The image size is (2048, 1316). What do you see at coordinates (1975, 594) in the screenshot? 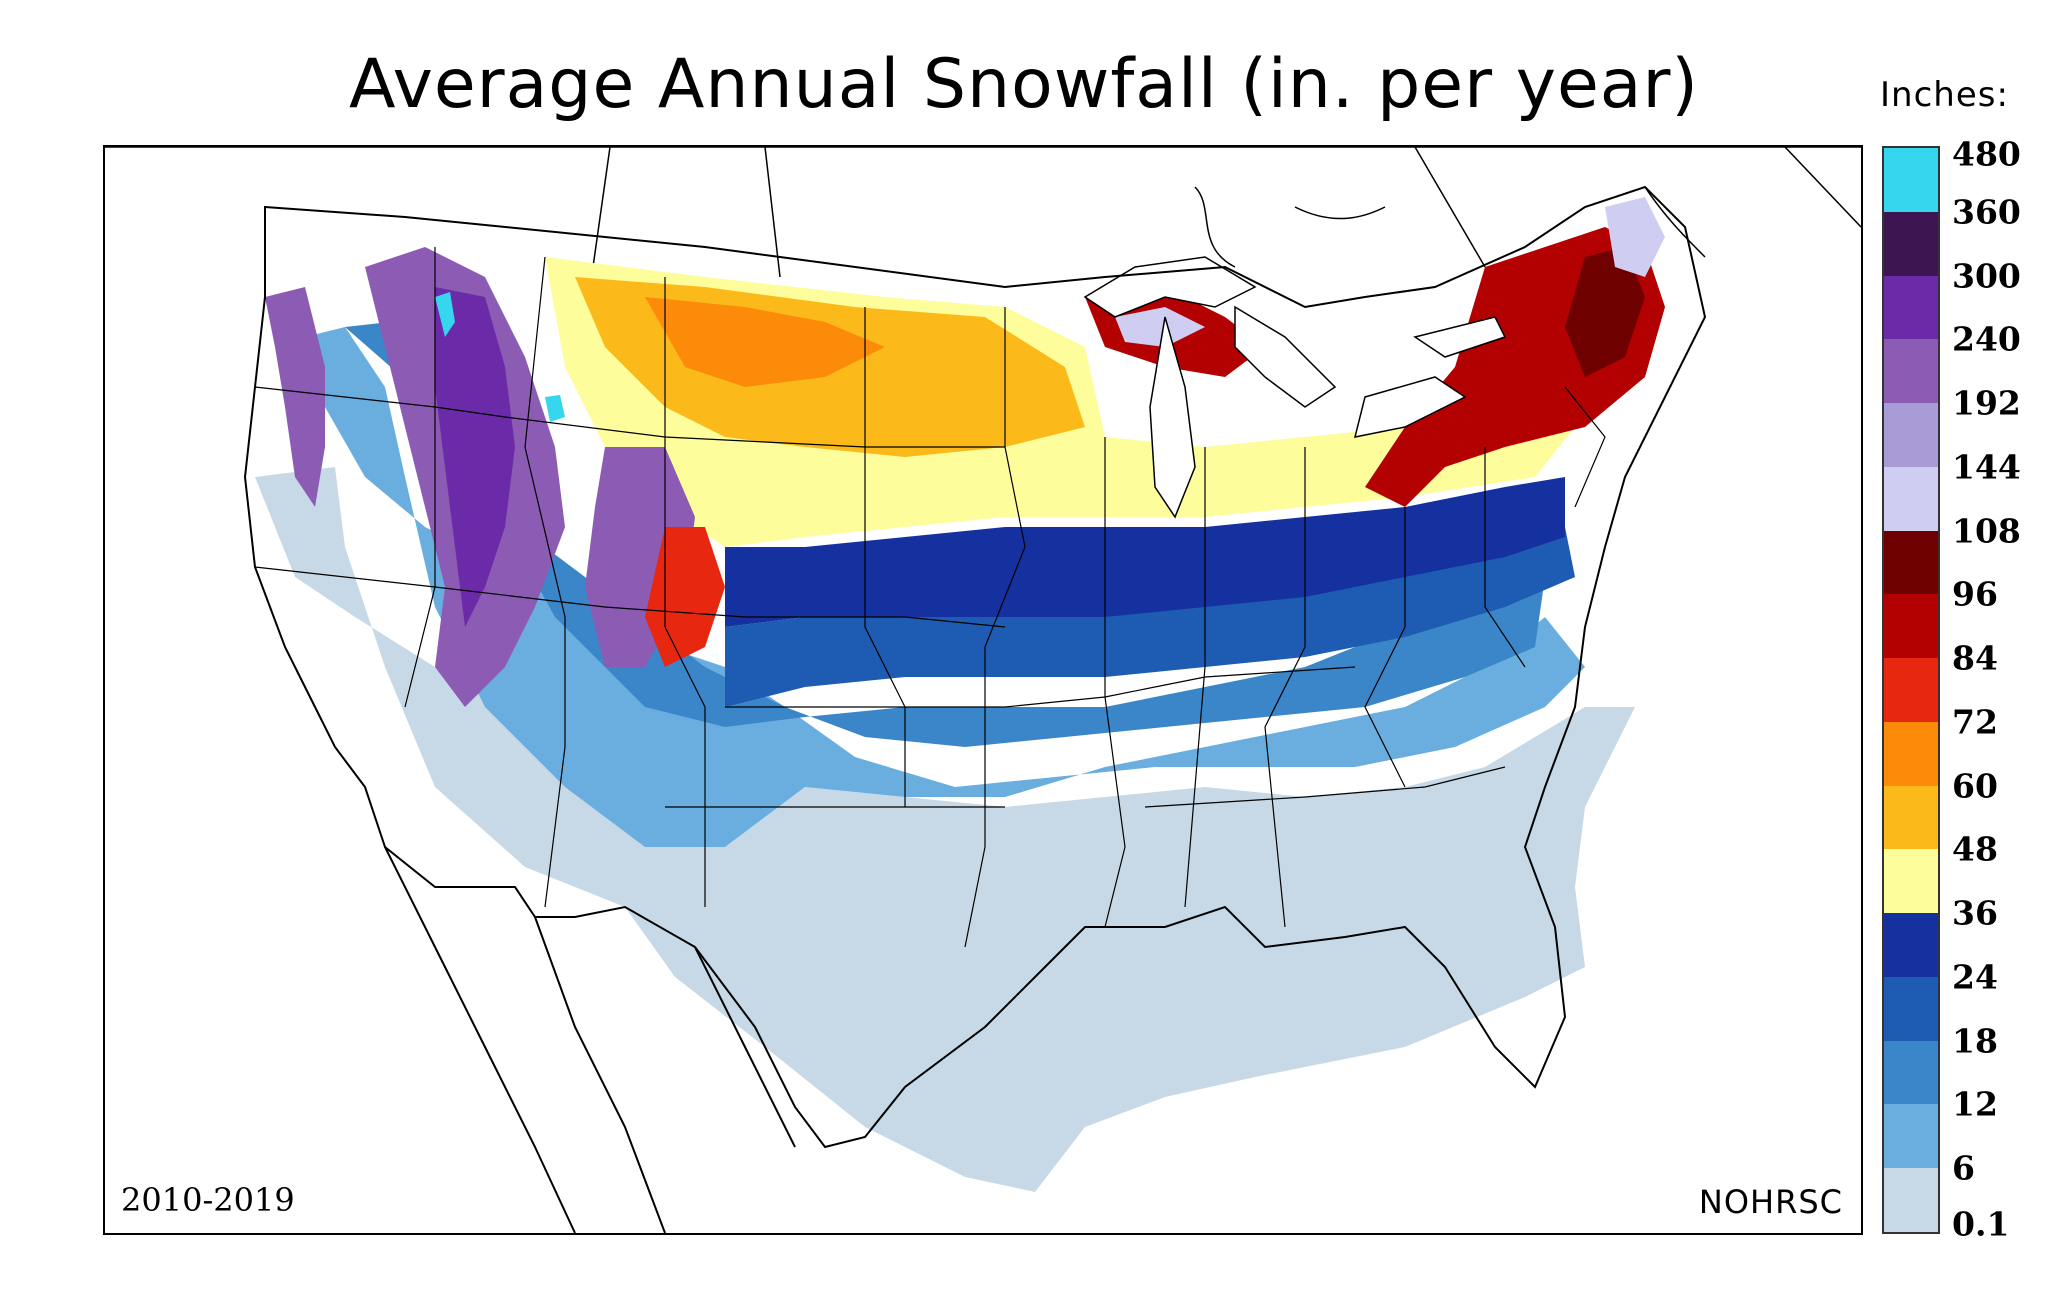
I see `legend-label: 96` at bounding box center [1975, 594].